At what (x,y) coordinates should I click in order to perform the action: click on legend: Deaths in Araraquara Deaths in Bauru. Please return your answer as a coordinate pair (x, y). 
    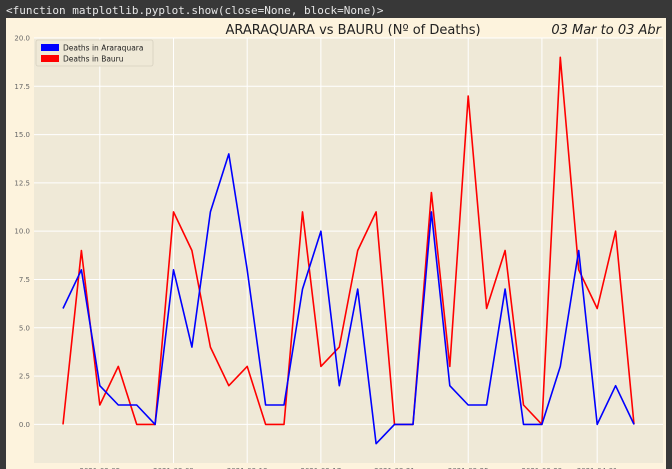
    Looking at the image, I should click on (94, 53).